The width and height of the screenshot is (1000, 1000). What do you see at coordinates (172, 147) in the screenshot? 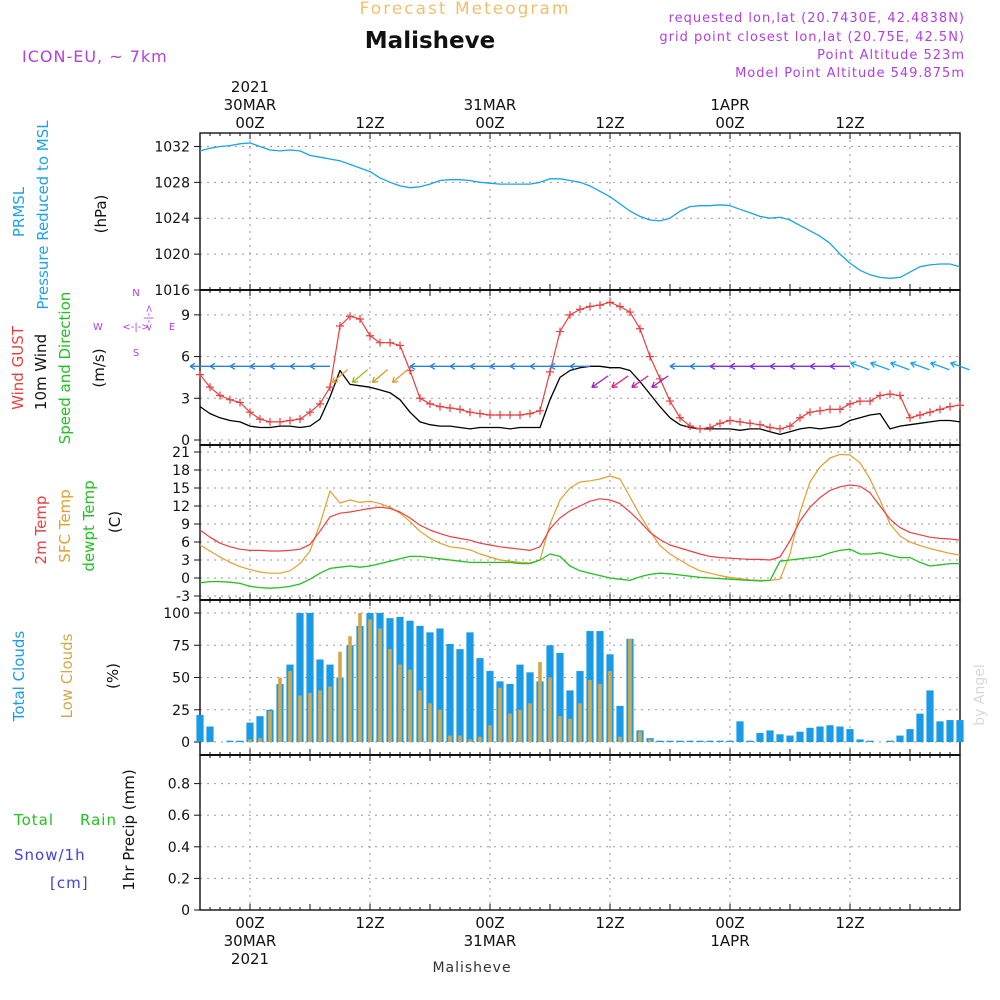
I see `pressure-tick-label: 1032` at bounding box center [172, 147].